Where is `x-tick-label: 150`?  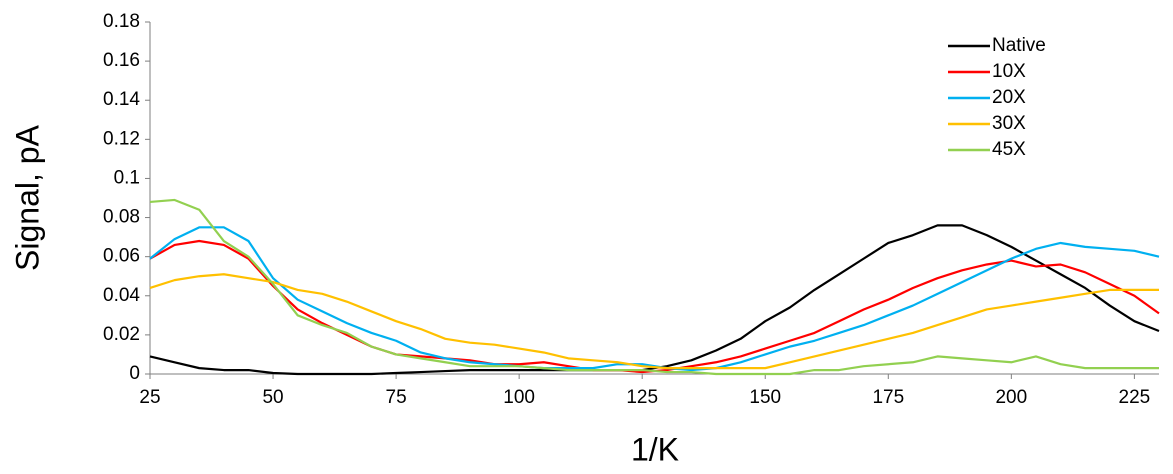 x-tick-label: 150 is located at coordinates (765, 397).